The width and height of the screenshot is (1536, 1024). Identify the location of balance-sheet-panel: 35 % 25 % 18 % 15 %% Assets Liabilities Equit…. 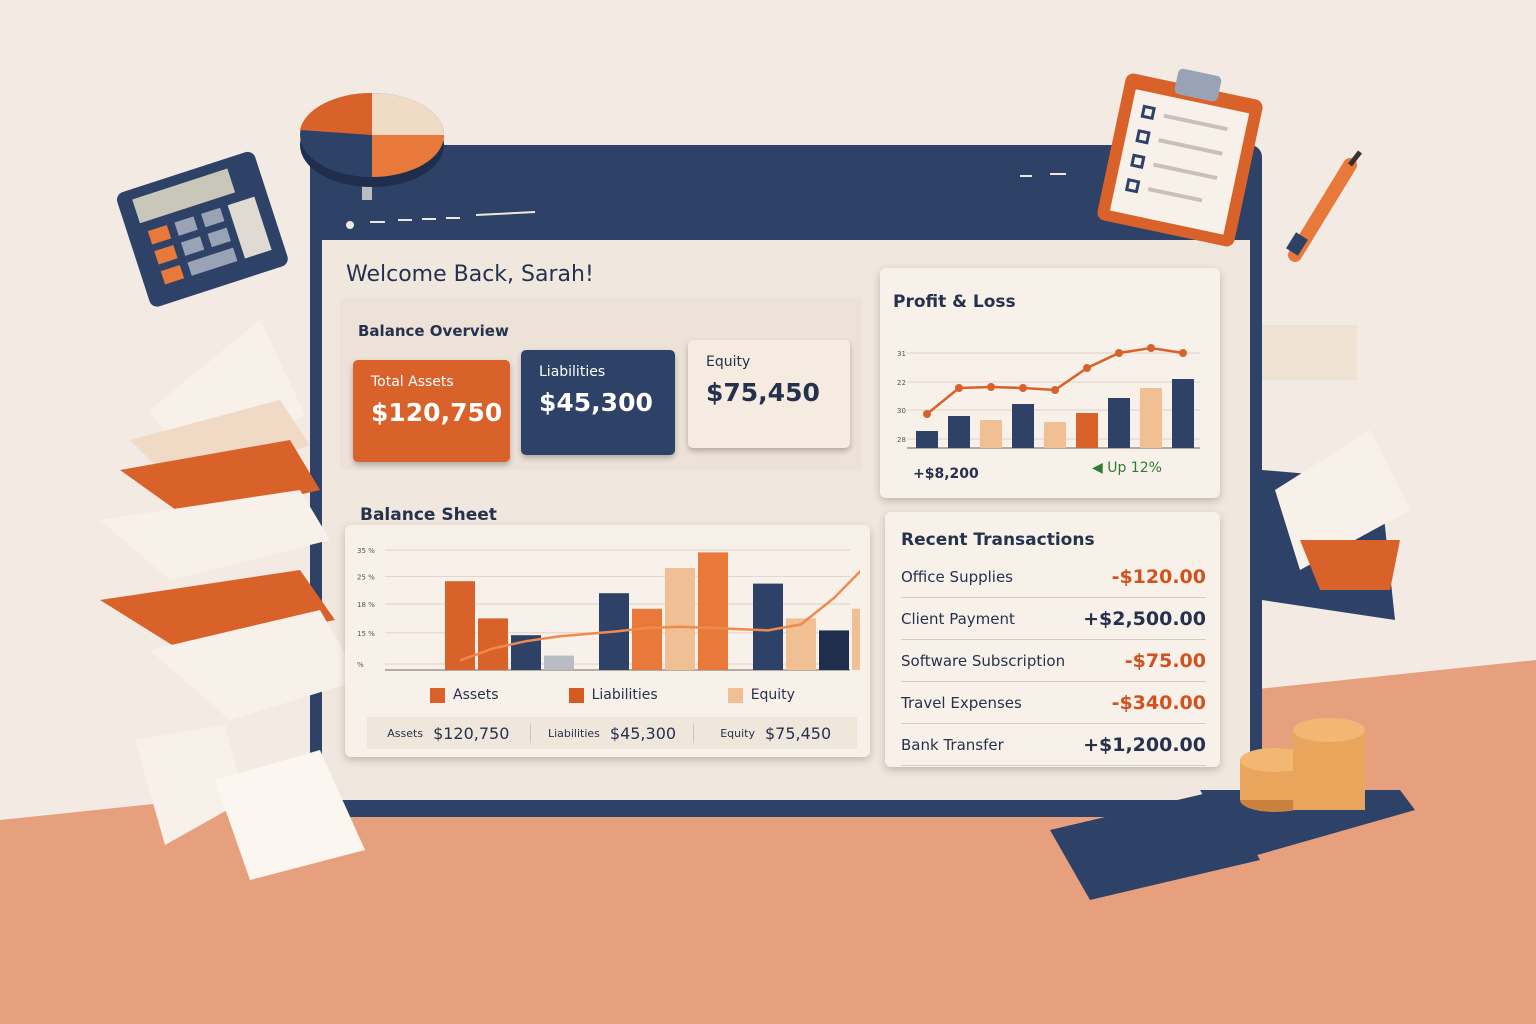
(607, 641).